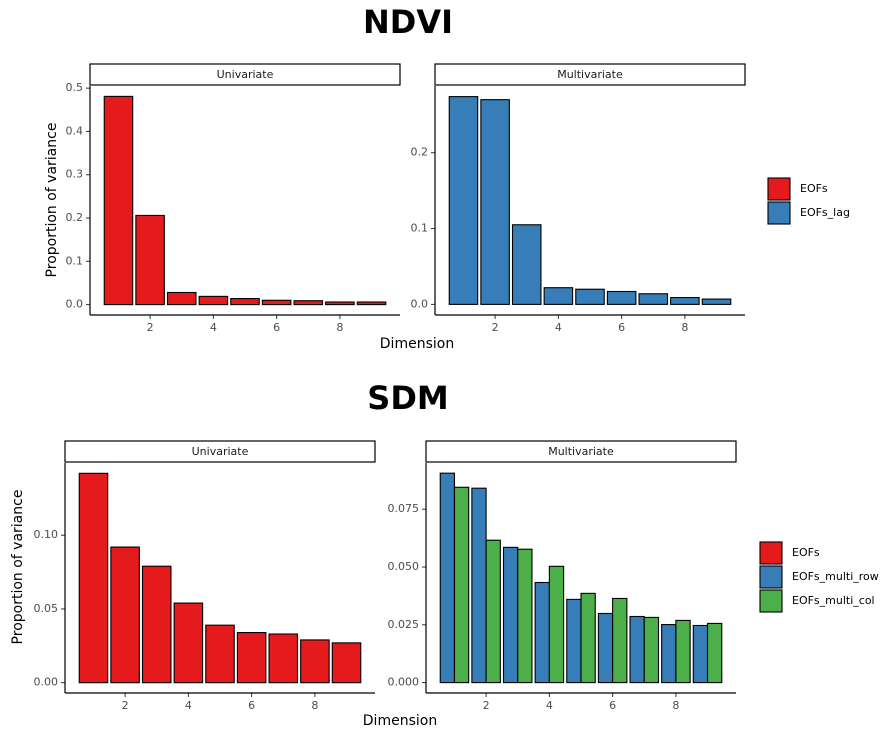 This screenshot has width=891, height=734. Describe the element at coordinates (404, 624) in the screenshot. I see `y-tick-label: 0.025` at that location.